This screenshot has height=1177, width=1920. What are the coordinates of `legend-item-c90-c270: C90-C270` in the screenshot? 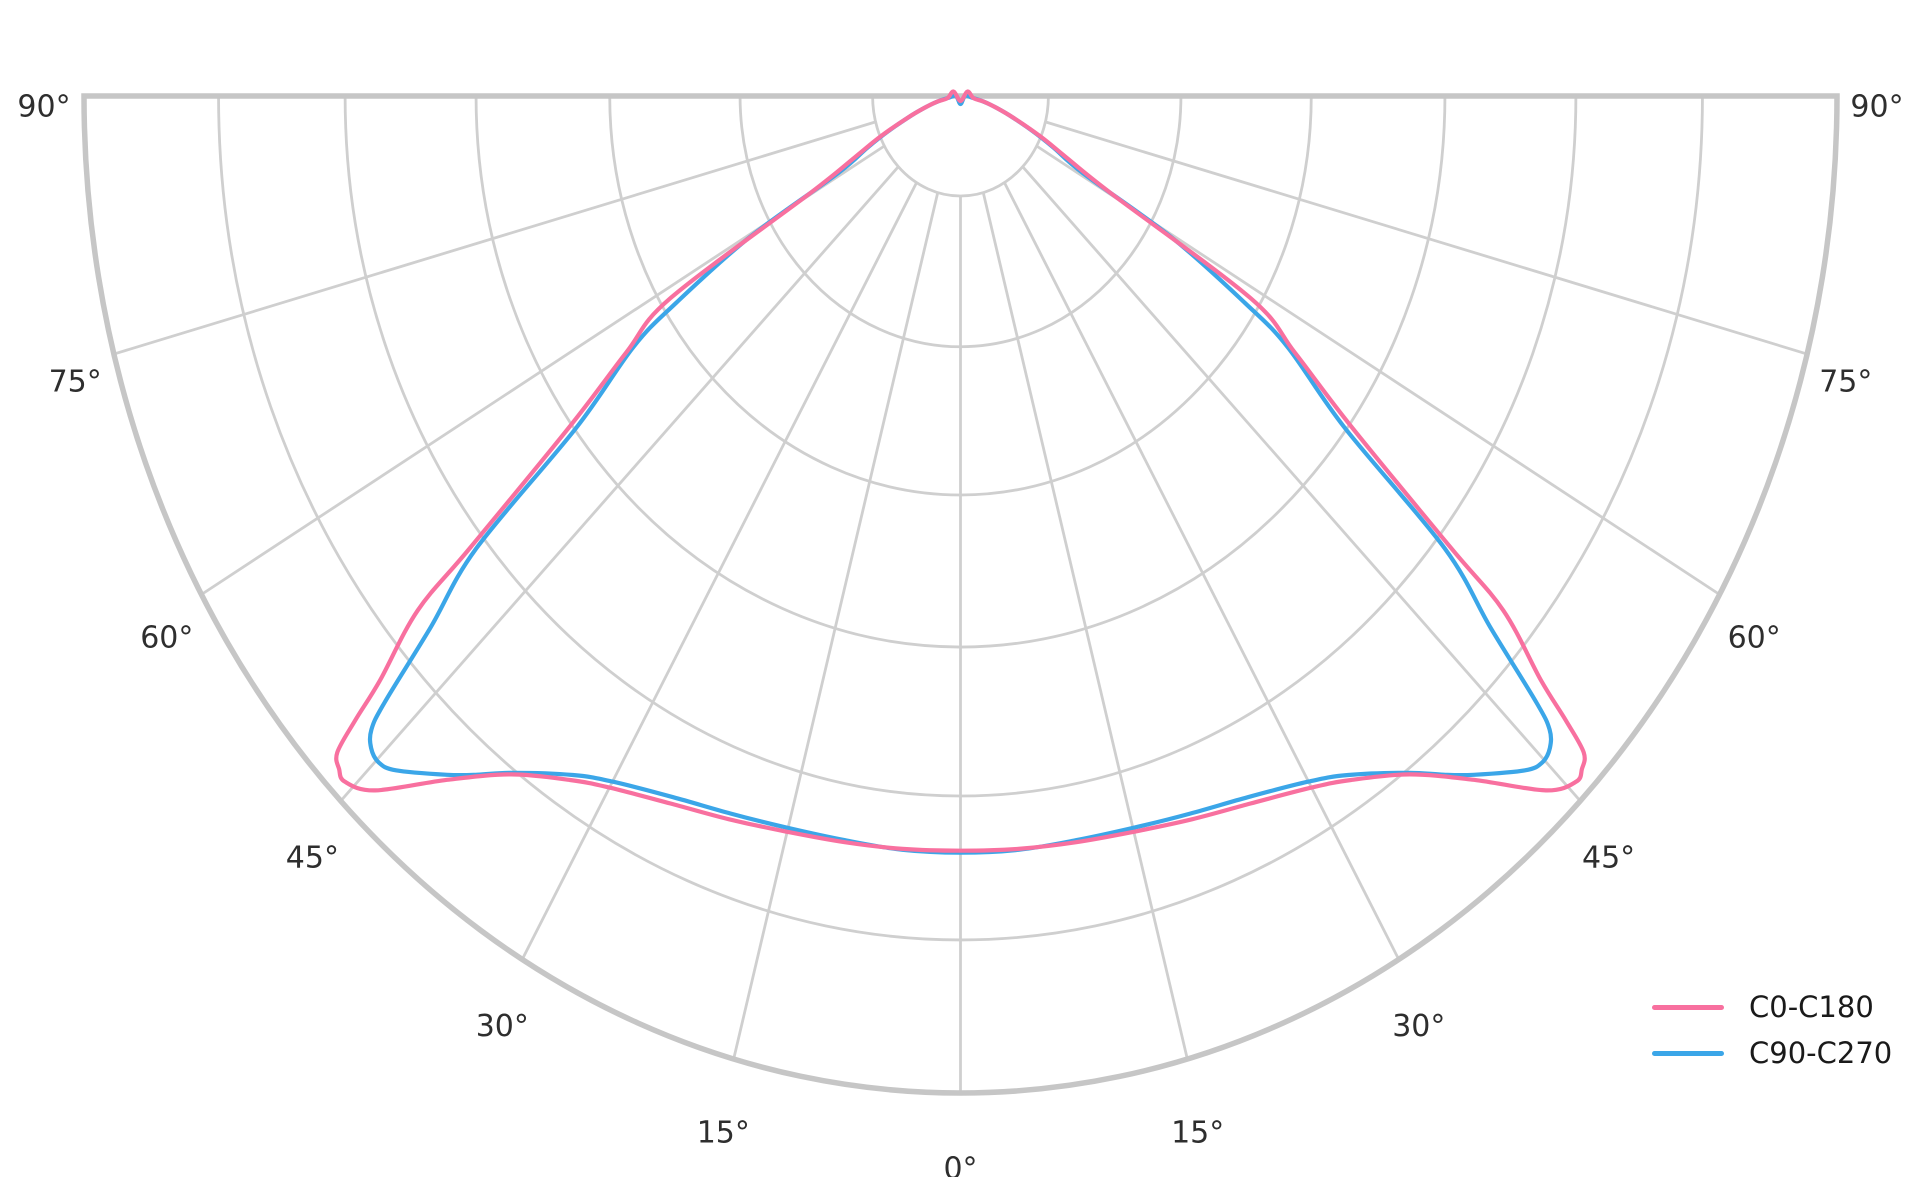 It's located at (1772, 1053).